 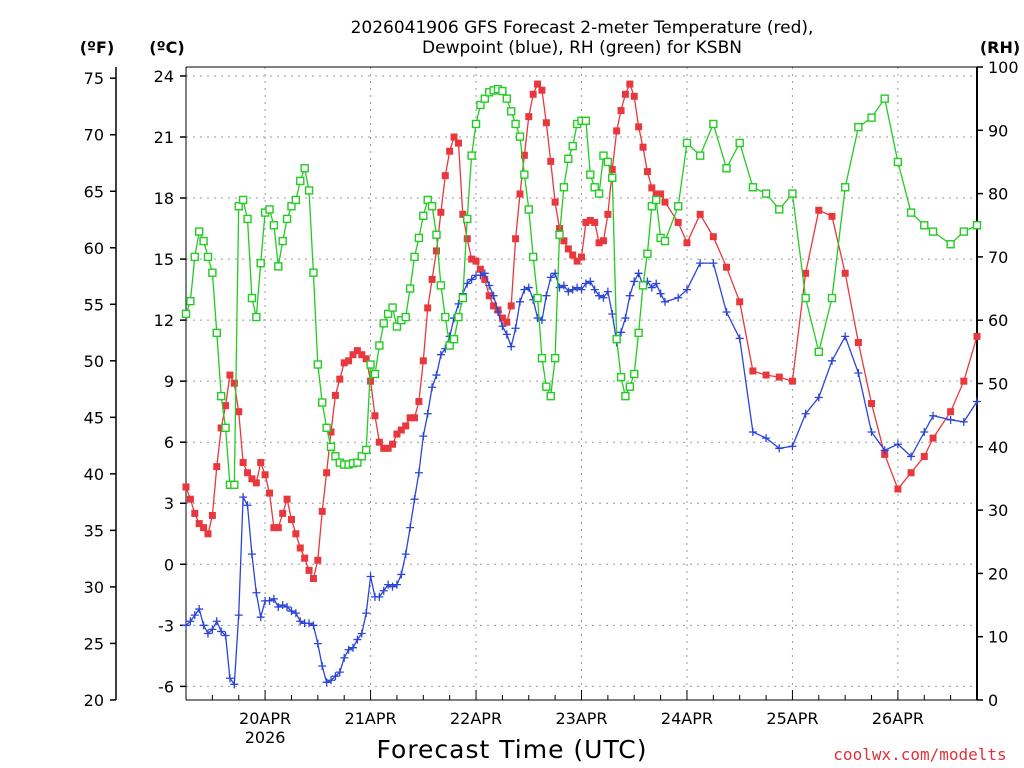 What do you see at coordinates (898, 718) in the screenshot?
I see `x-tick-label: 26APR` at bounding box center [898, 718].